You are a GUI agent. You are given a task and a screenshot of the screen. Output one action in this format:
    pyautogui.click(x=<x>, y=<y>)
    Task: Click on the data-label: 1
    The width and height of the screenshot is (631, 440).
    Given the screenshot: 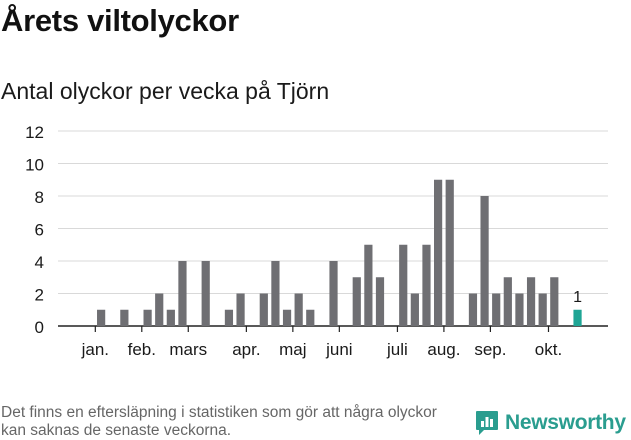 What is the action you would take?
    pyautogui.click(x=577, y=297)
    